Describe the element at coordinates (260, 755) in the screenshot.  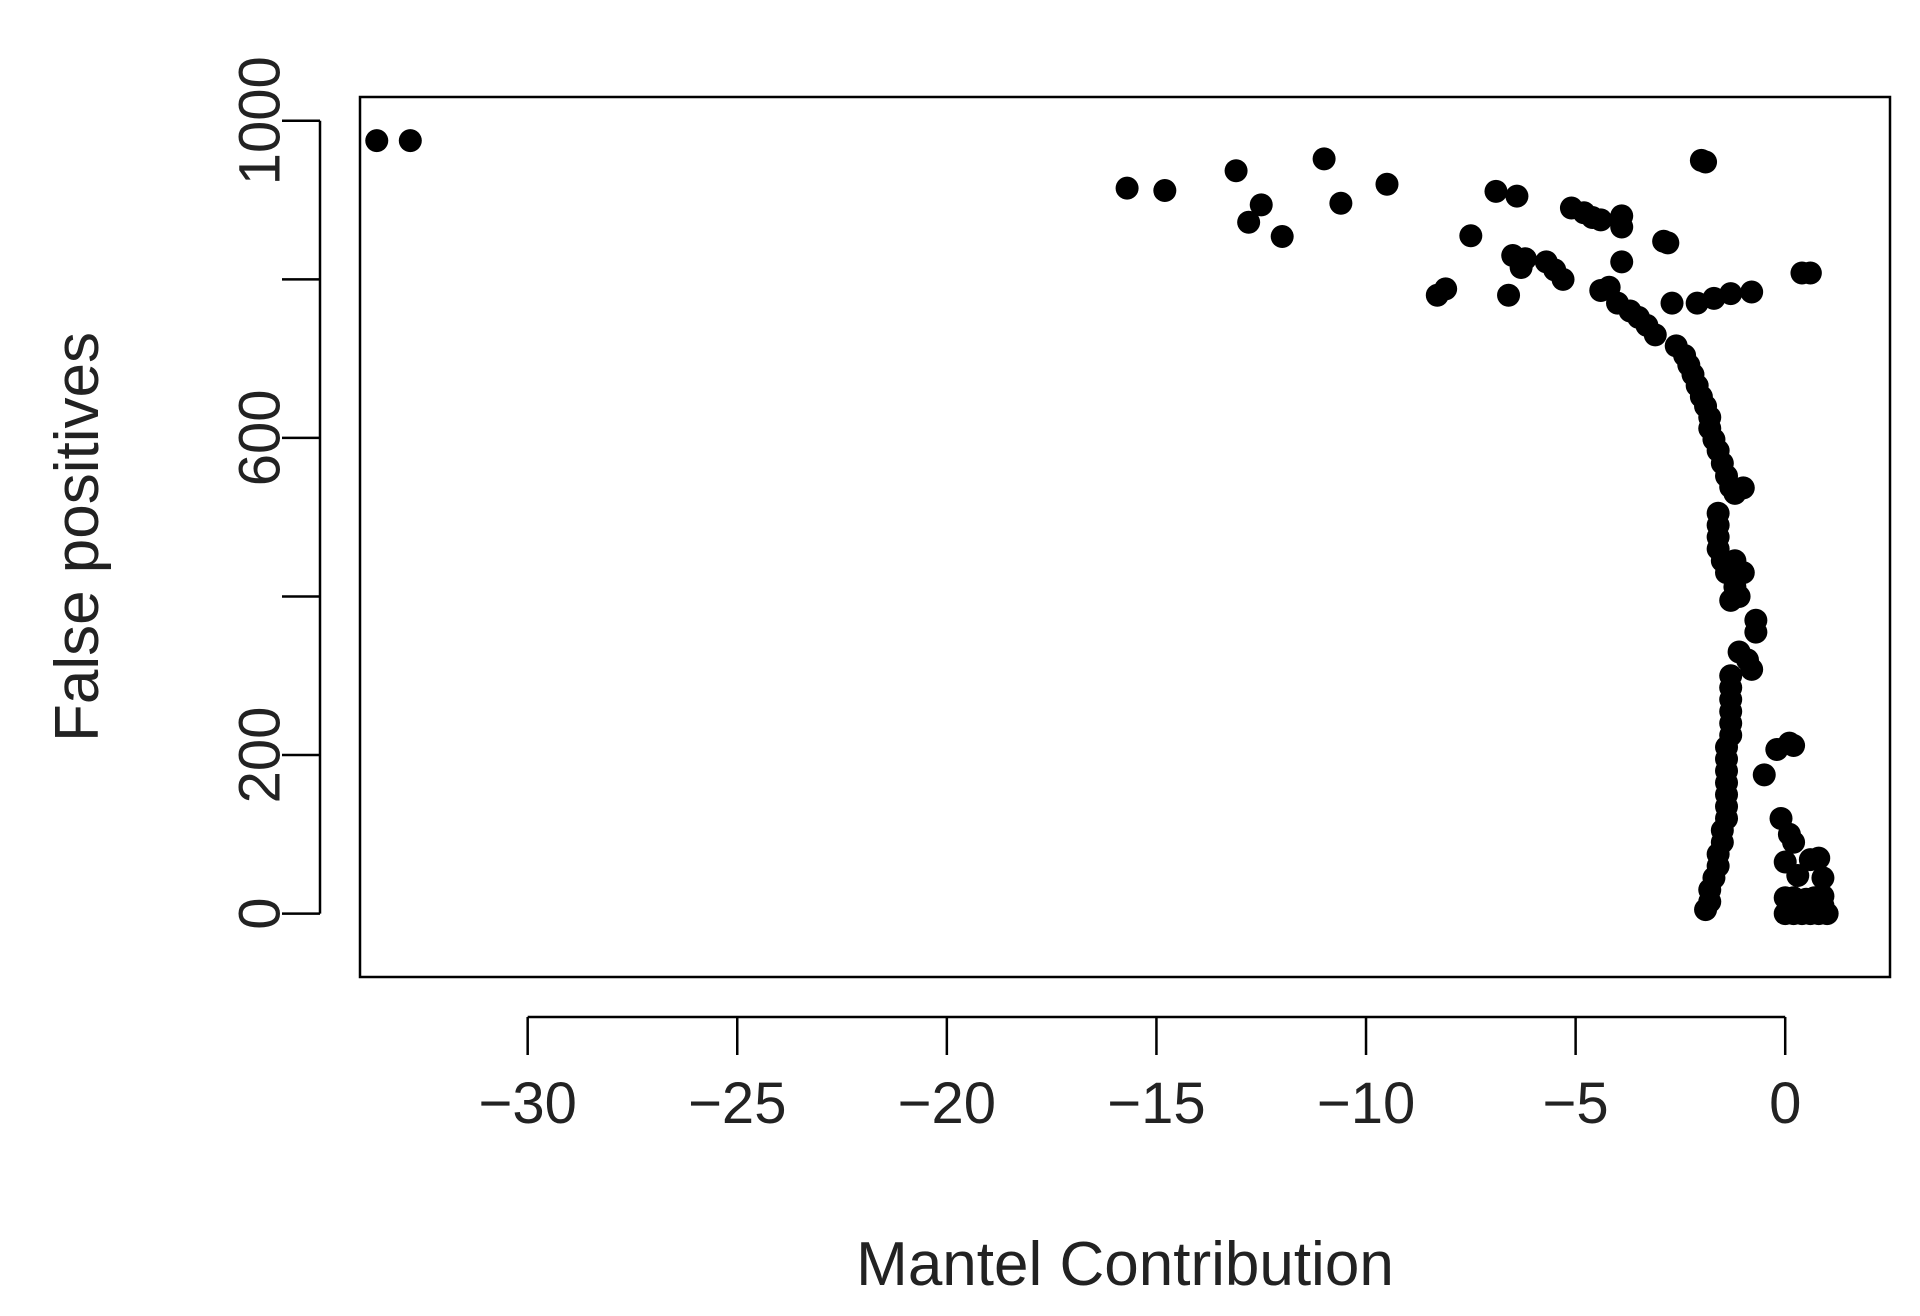
I see `y-tick-label: 200` at that location.